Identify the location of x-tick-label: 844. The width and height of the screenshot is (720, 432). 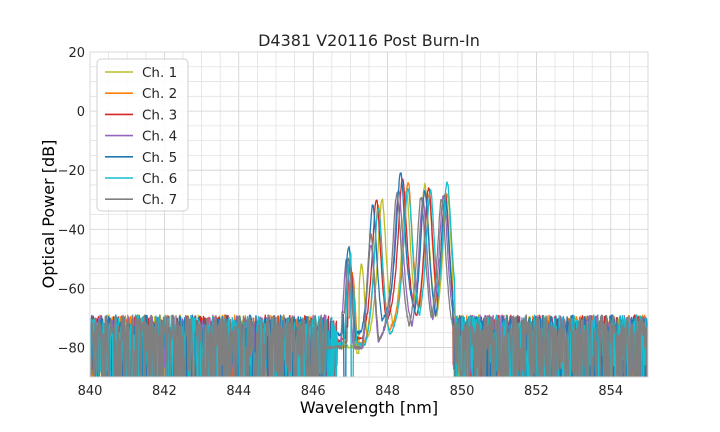
(238, 391).